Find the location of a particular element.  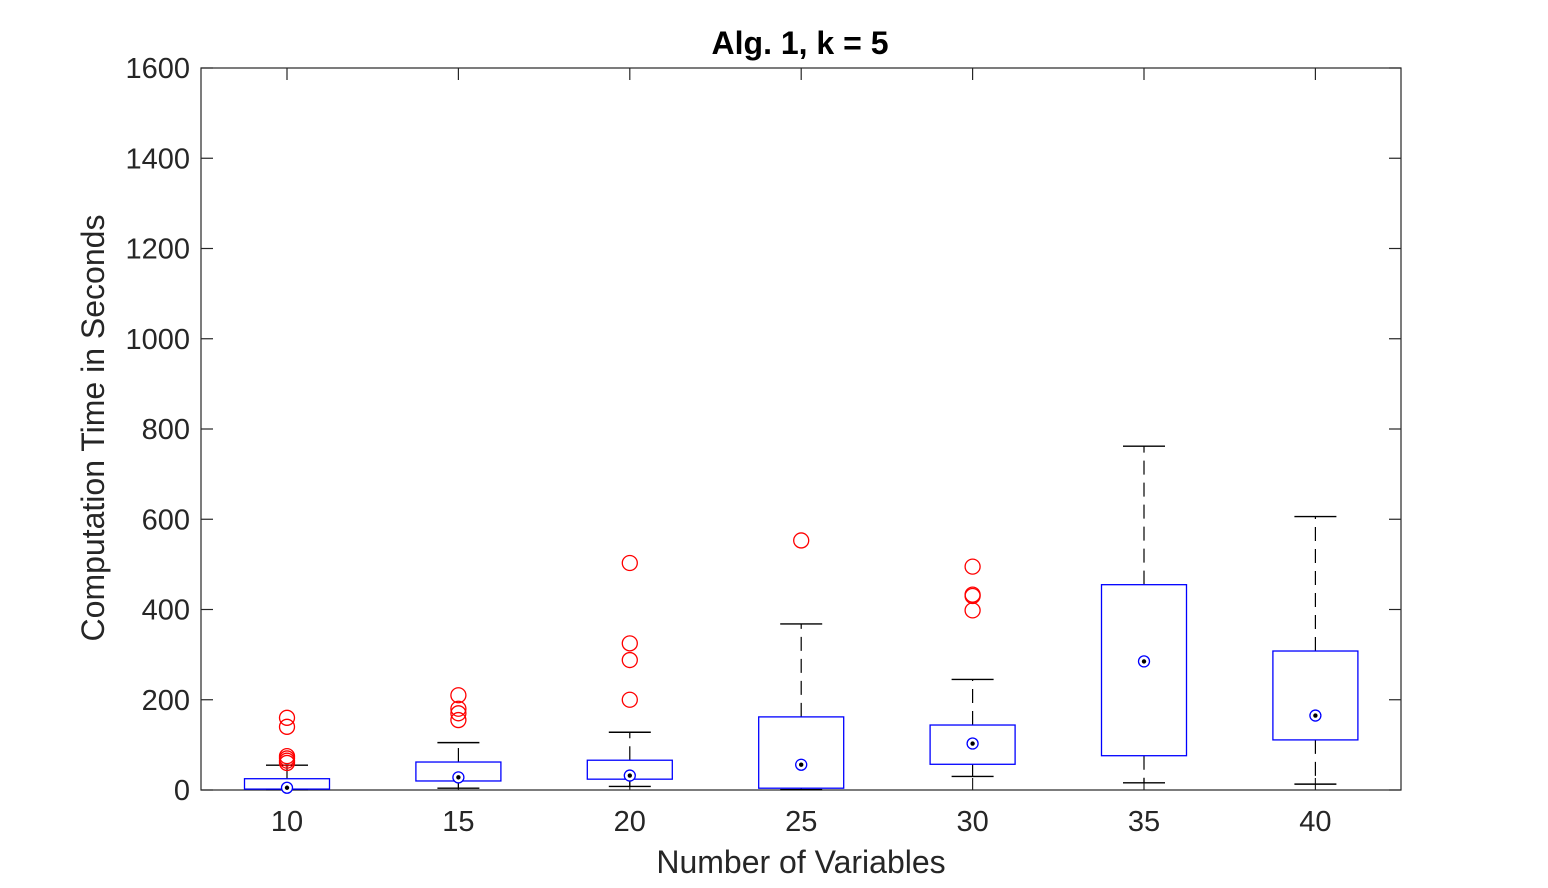

x-tick-label: 10 is located at coordinates (287, 822).